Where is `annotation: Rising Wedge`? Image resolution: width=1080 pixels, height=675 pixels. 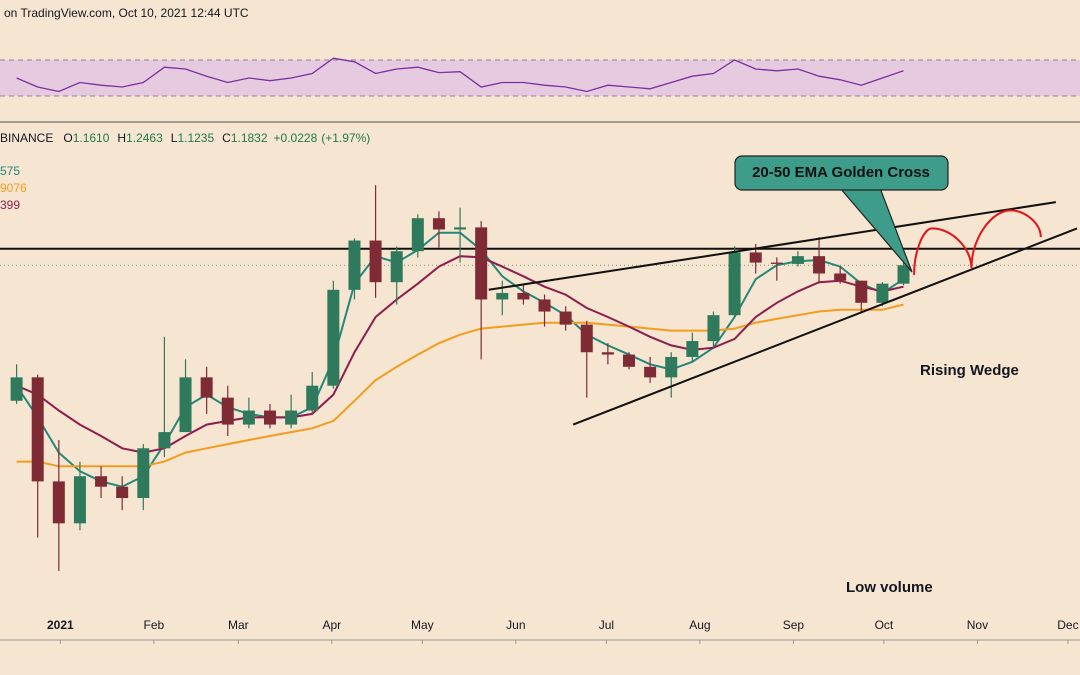
annotation: Rising Wedge is located at coordinates (969, 370).